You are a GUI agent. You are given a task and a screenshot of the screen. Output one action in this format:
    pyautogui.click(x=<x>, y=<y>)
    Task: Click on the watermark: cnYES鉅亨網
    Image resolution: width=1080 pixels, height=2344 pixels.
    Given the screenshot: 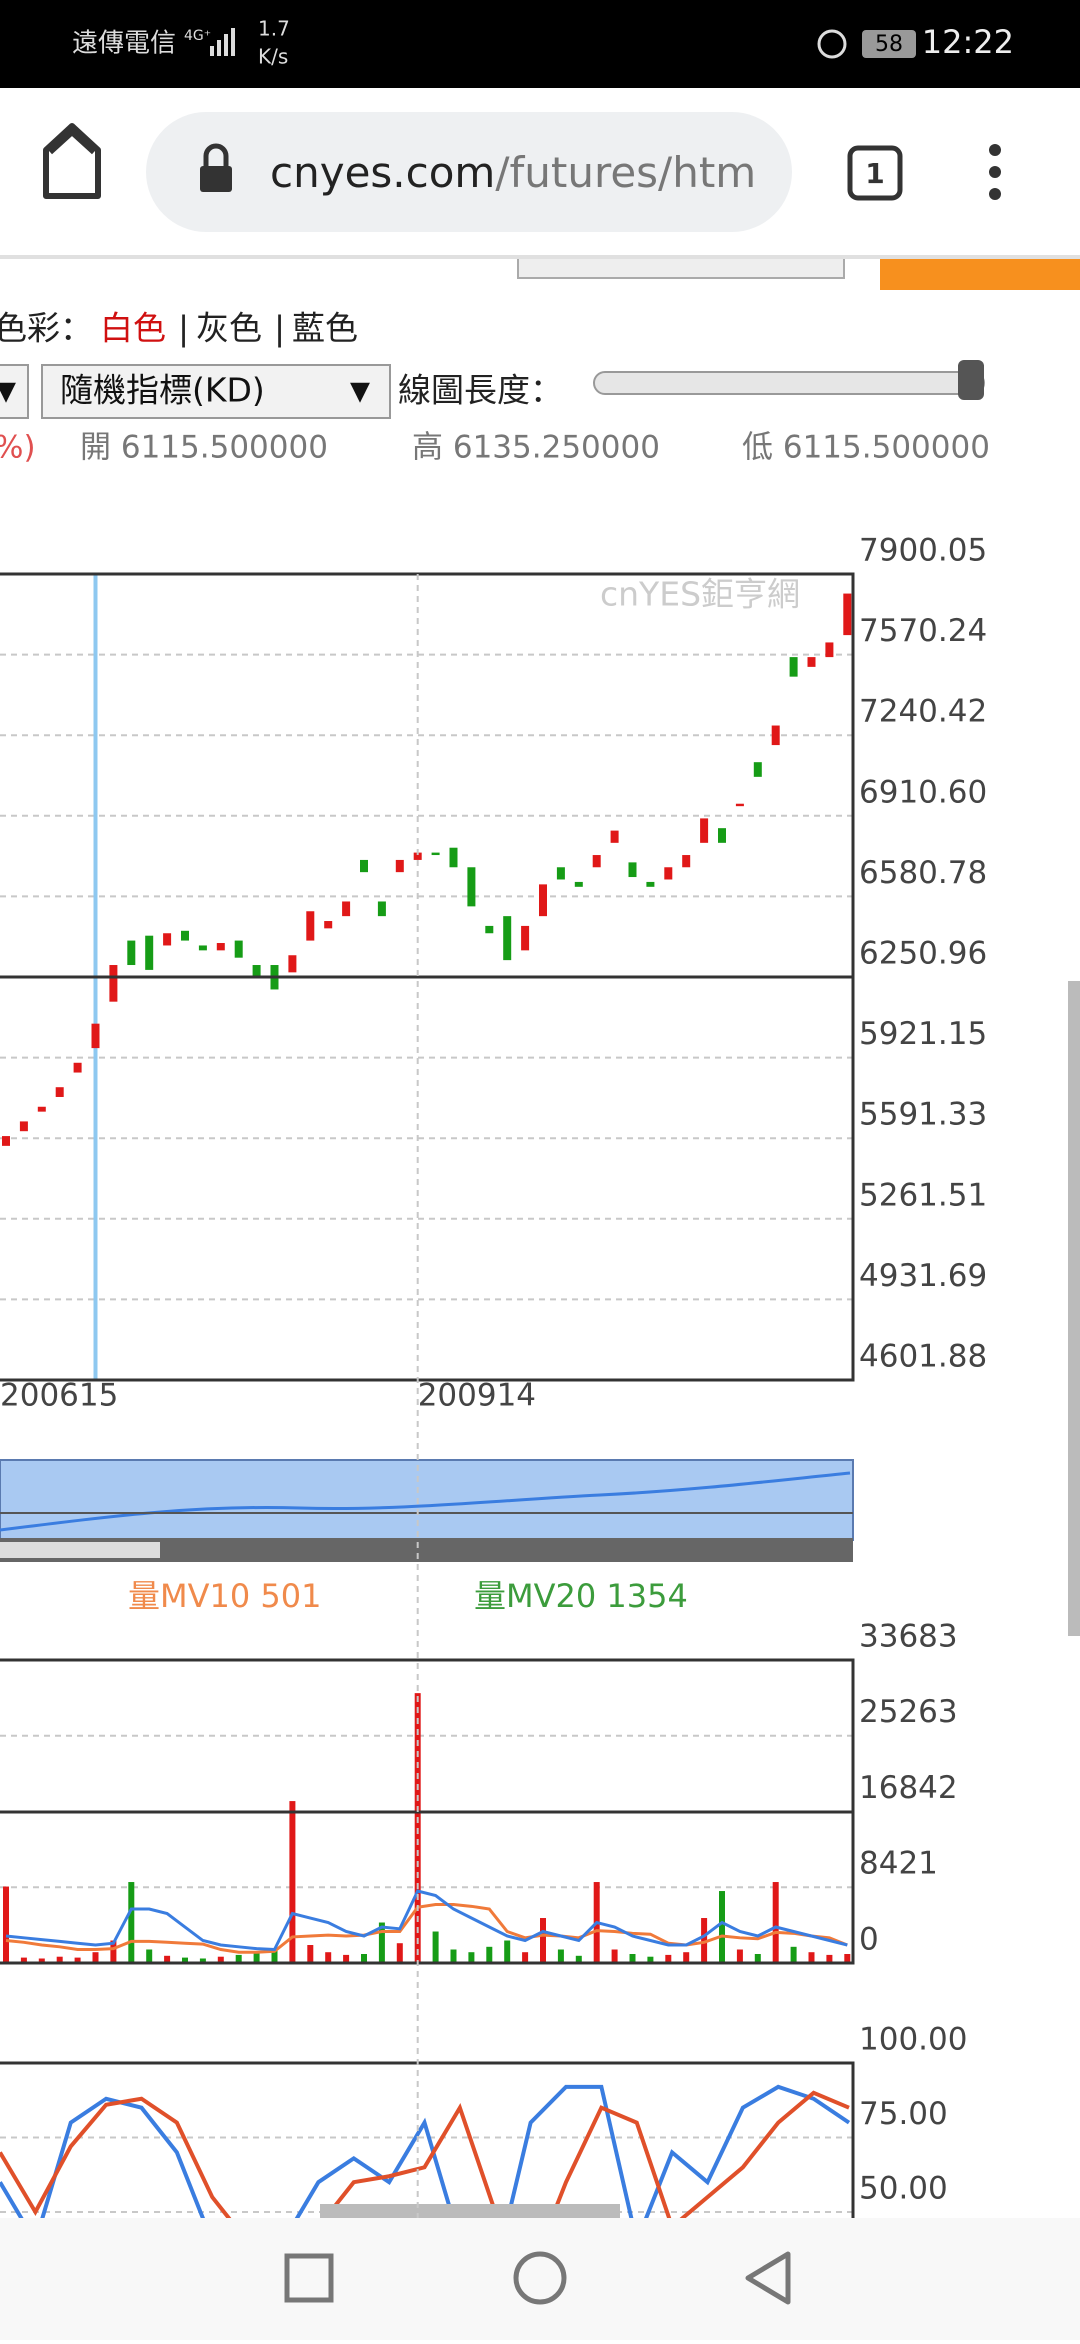 What is the action you would take?
    pyautogui.click(x=700, y=594)
    